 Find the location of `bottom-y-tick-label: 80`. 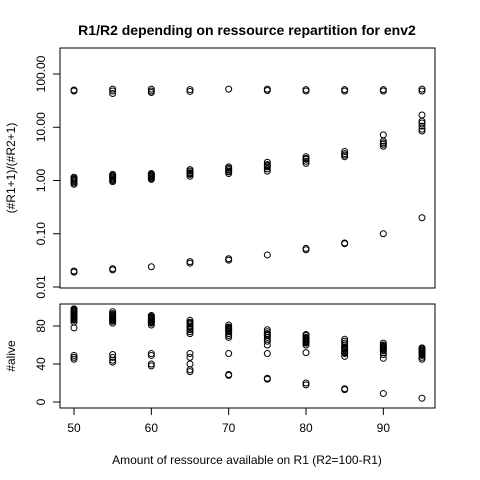

bottom-y-tick-label: 80 is located at coordinates (41, 326).